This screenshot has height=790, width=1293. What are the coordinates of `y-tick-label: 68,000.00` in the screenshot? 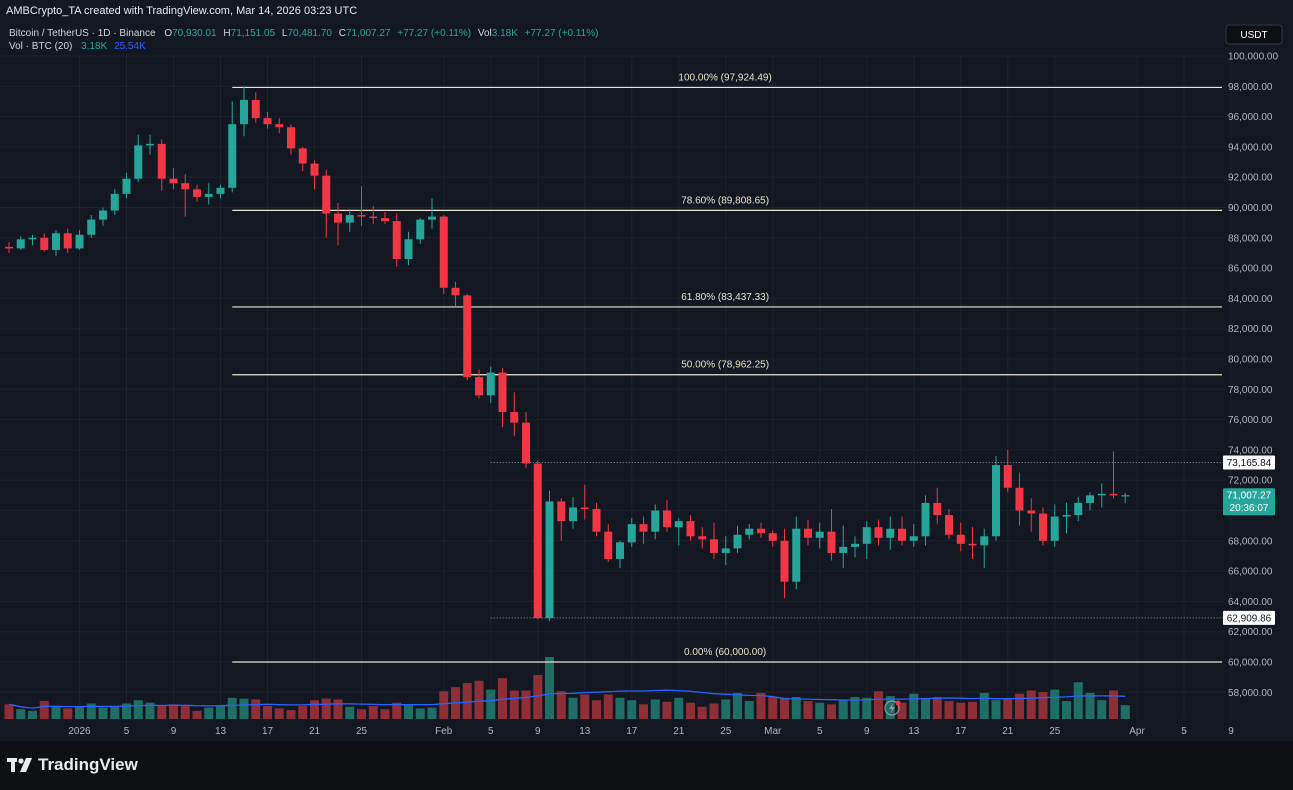 It's located at (1250, 541).